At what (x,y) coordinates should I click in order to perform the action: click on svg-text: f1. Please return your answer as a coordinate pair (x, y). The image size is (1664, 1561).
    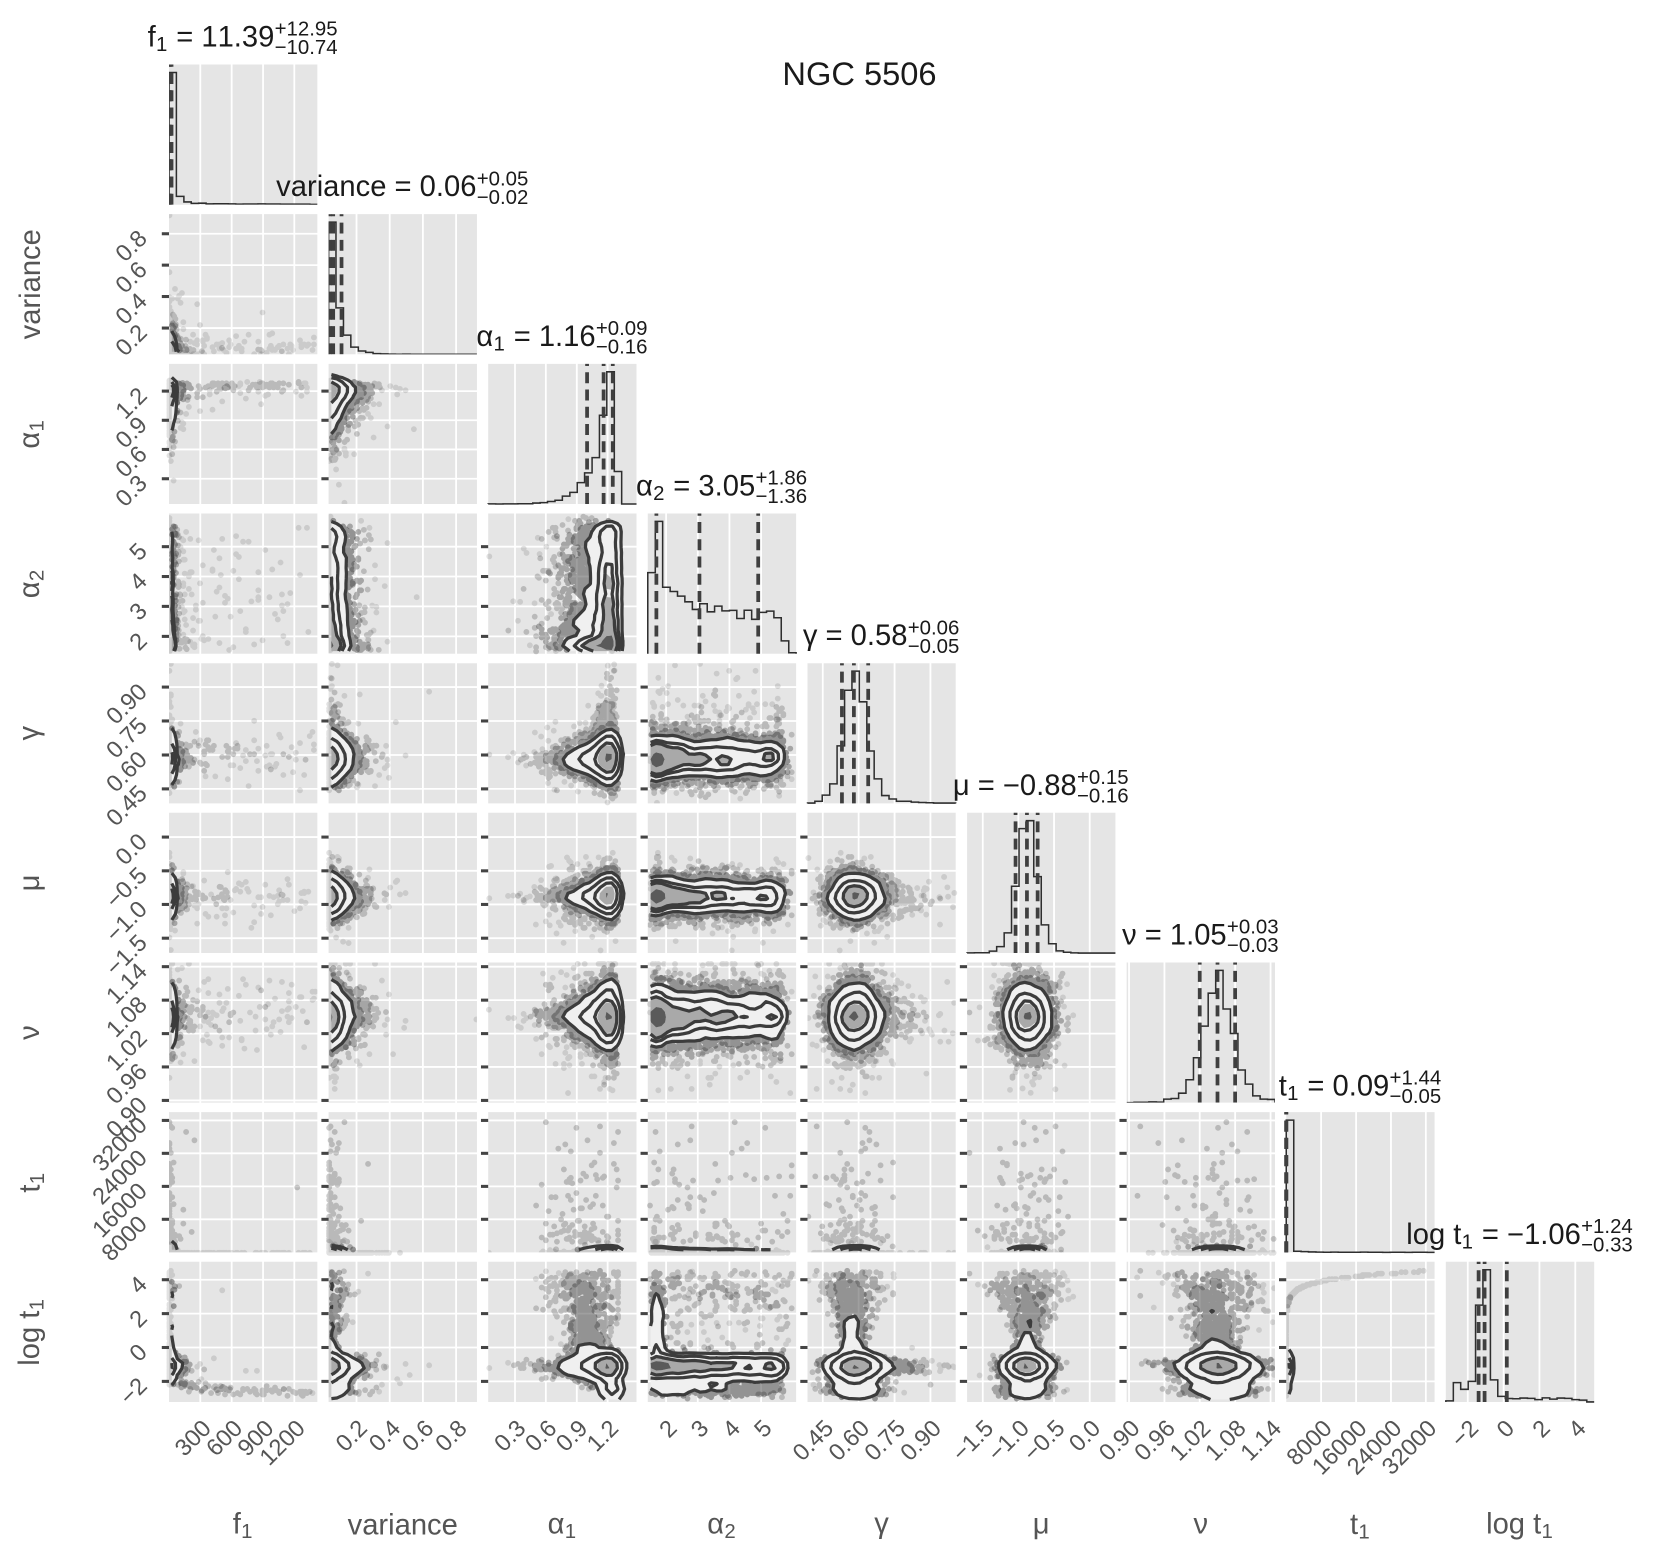
    Looking at the image, I should click on (243, 1525).